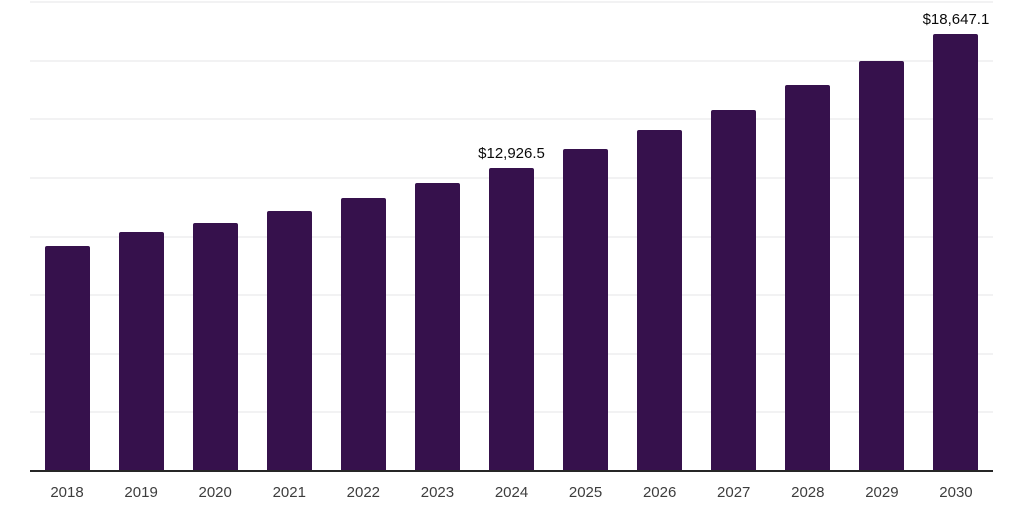 The image size is (1024, 512). Describe the element at coordinates (734, 290) in the screenshot. I see `bar-2027` at that location.